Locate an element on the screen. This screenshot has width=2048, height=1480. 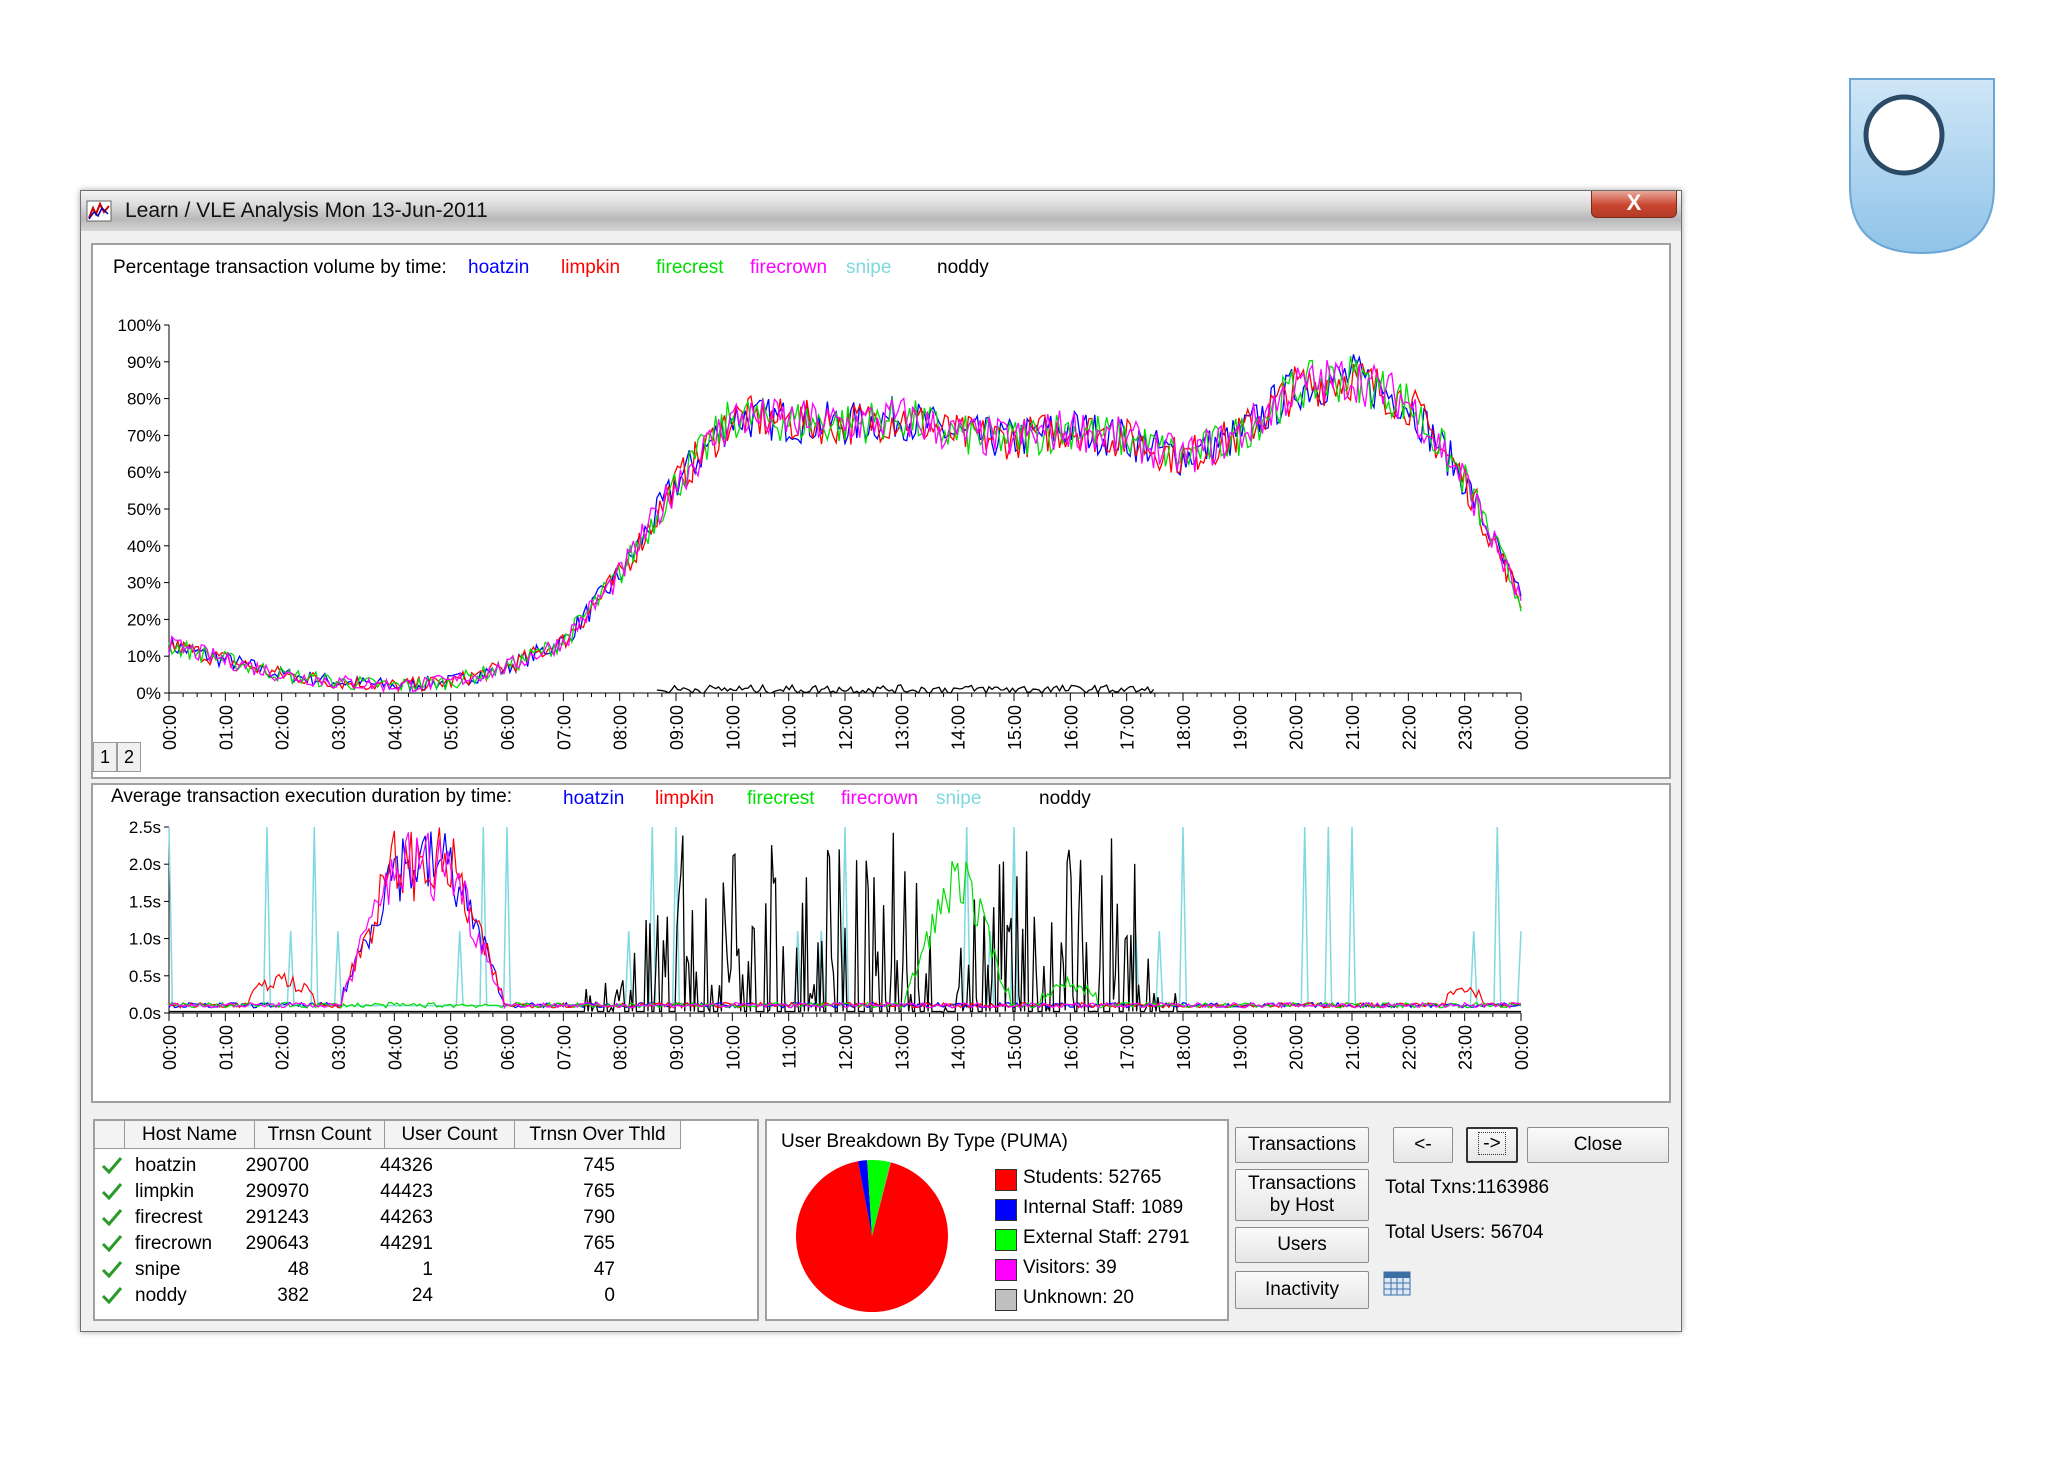
host-cell-name: firecrest is located at coordinates (169, 1217).